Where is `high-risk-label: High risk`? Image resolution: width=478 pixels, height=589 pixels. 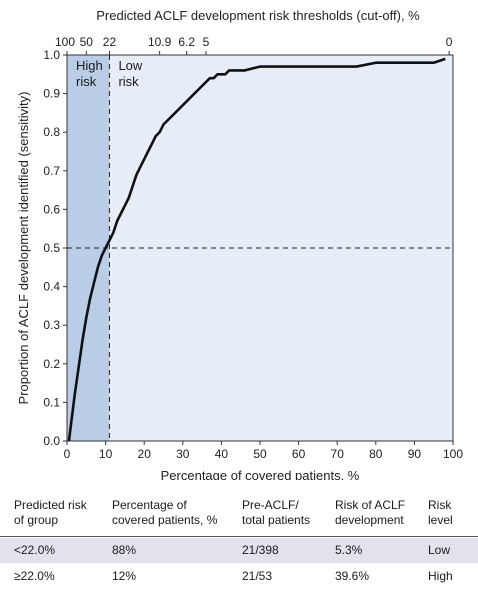
high-risk-label: High risk is located at coordinates (89, 73).